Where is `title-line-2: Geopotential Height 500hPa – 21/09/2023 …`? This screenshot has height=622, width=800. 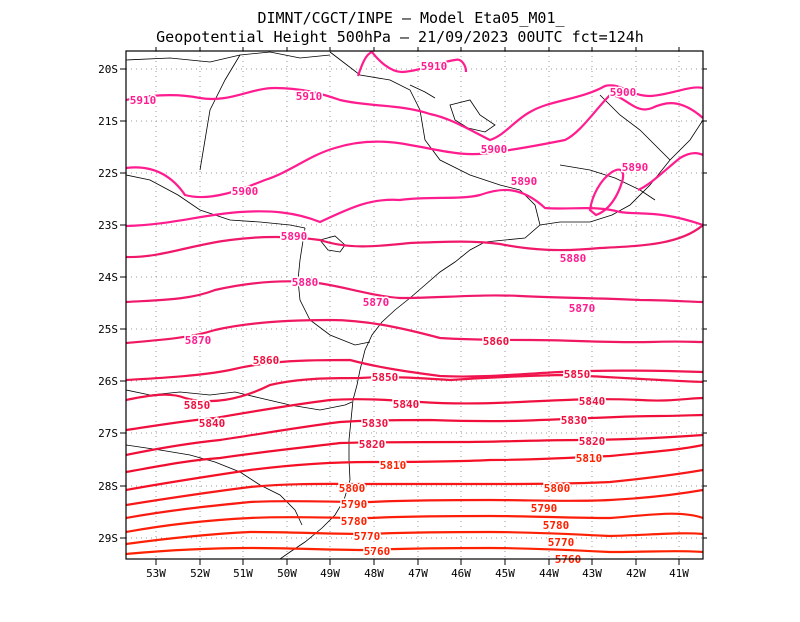
title-line-2: Geopotential Height 500hPa – 21/09/2023 … is located at coordinates (400, 37).